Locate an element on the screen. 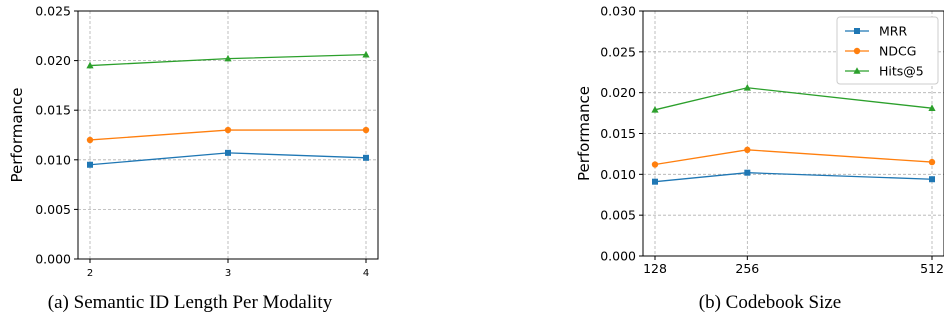 This screenshot has width=944, height=322. subfigure-caption: (b) Codebook Size is located at coordinates (770, 302).